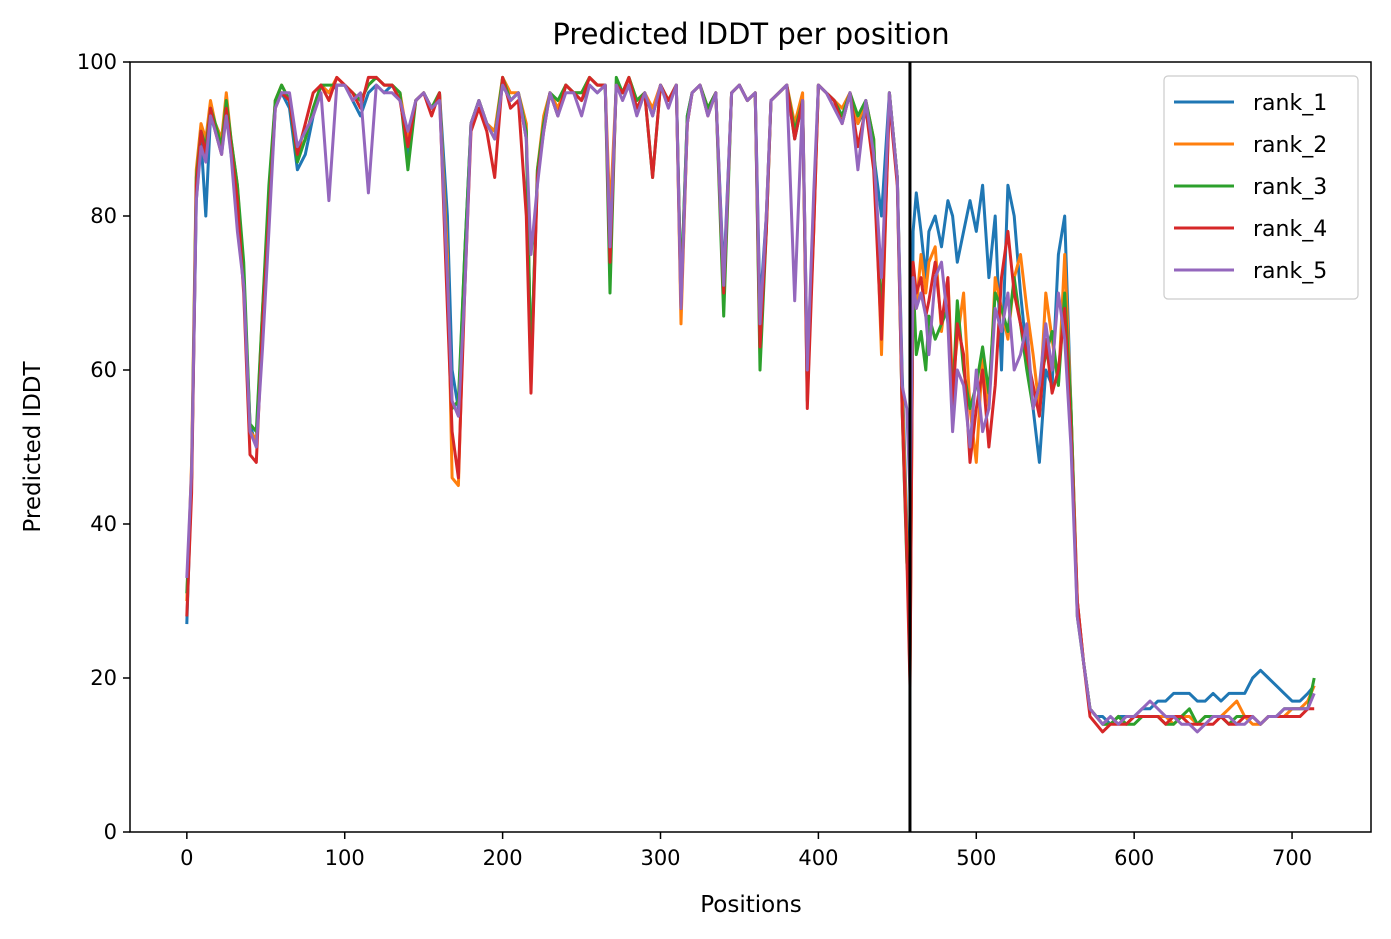 The height and width of the screenshot is (939, 1391). I want to click on chart-title: Predicted lDDT per position, so click(750, 34).